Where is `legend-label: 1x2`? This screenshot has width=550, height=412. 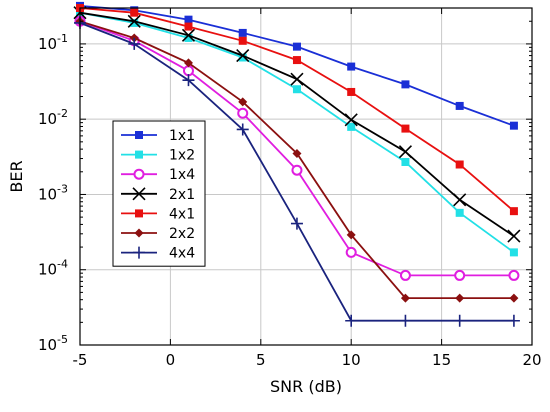 legend-label: 1x2 is located at coordinates (182, 156).